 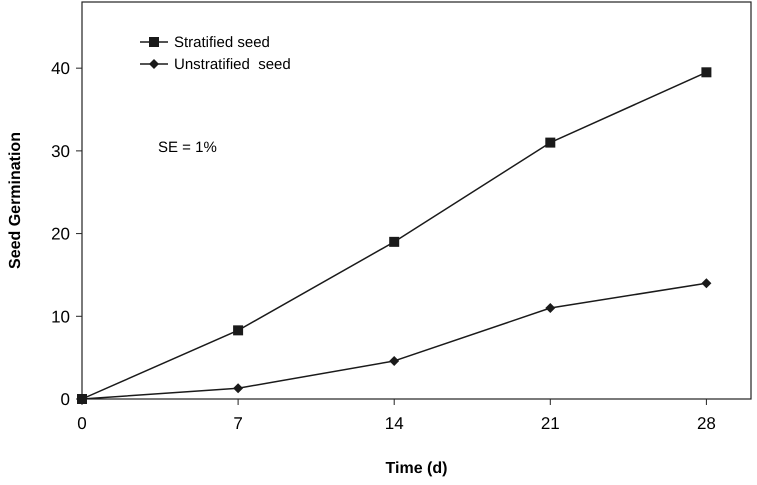 I want to click on y-tick-label: 20, so click(x=60, y=234).